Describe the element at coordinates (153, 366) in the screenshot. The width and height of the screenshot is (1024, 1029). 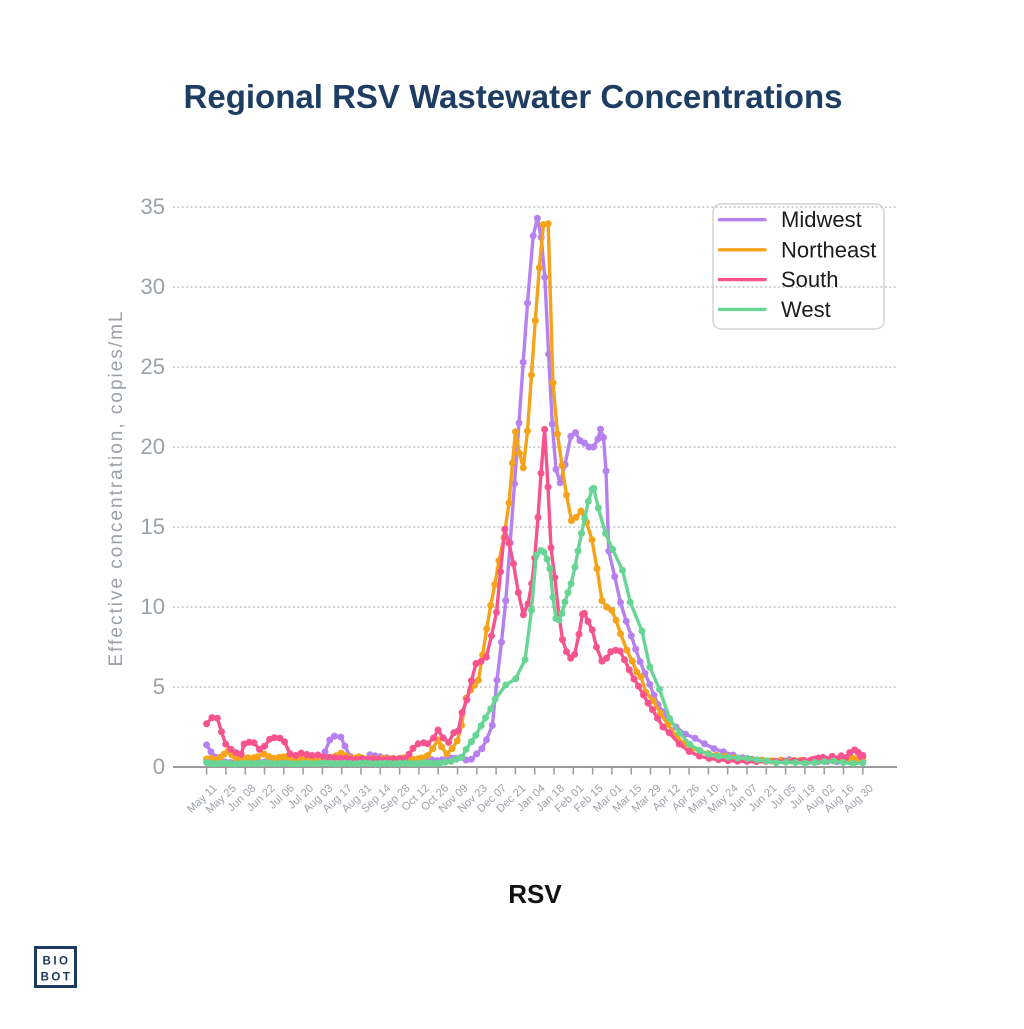
I see `svg-text: 25` at that location.